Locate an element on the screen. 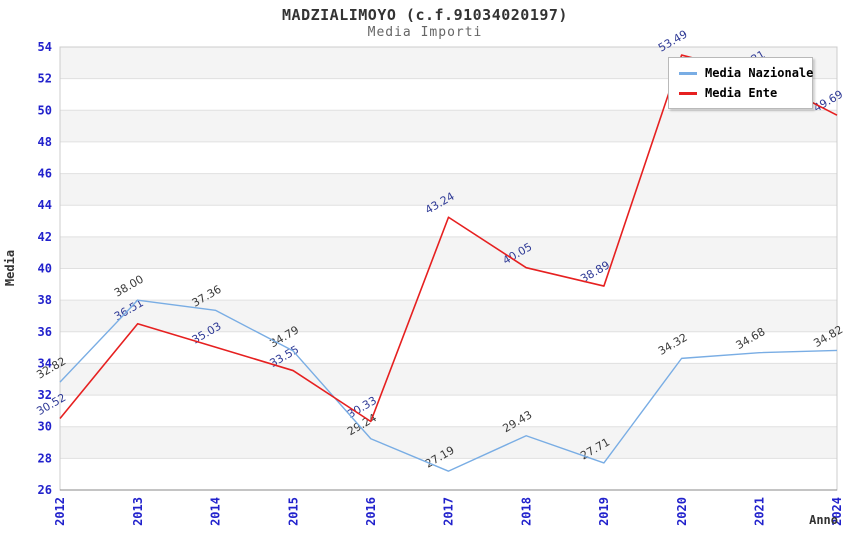  x-axis-title: Anno is located at coordinates (823, 520).